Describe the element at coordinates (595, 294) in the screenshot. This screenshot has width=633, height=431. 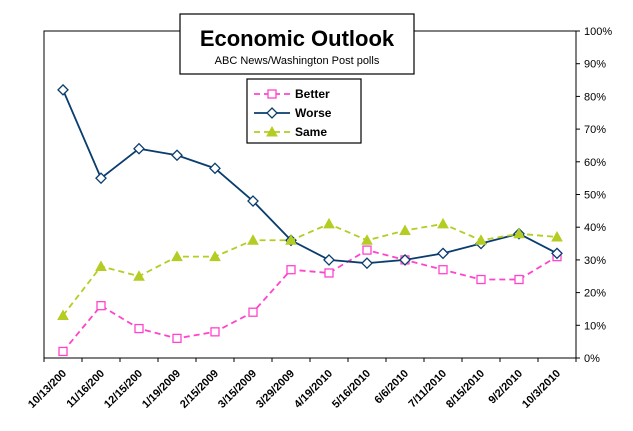
I see `y-tick-label: 20%` at that location.